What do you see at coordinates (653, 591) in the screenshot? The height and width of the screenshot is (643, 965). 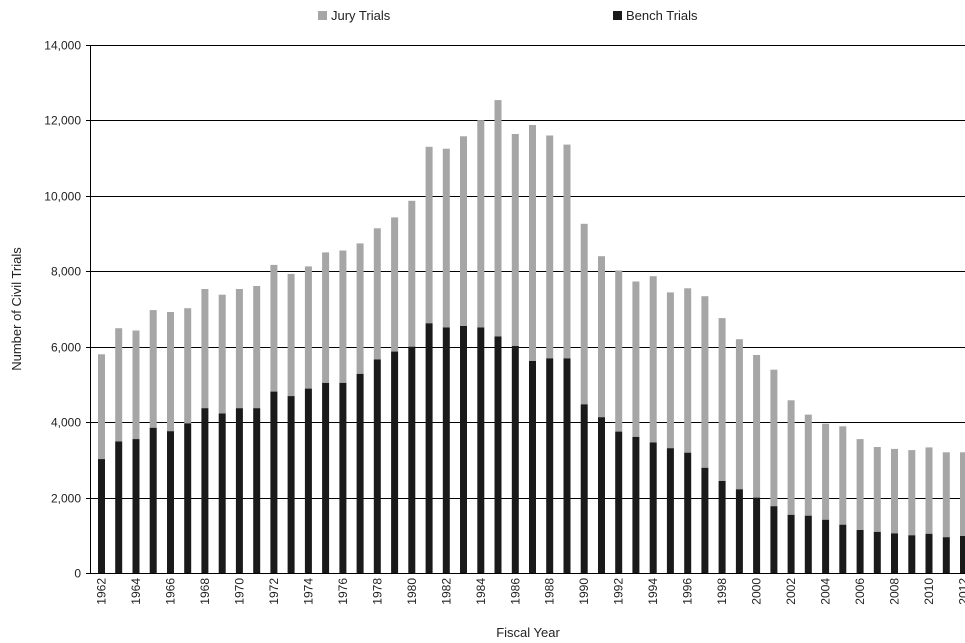 I see `x-tick-label: 1994` at bounding box center [653, 591].